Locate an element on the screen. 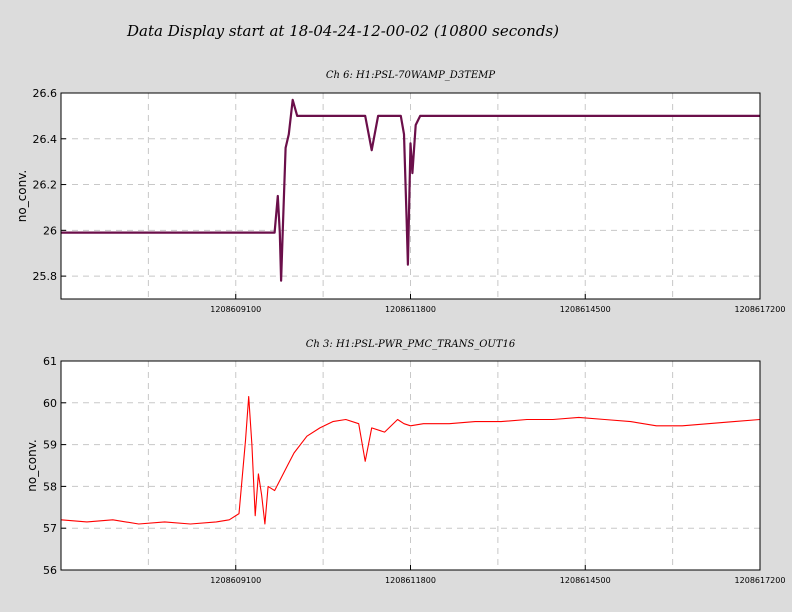 This screenshot has width=792, height=612. y-tick-label: 56 is located at coordinates (50, 570).